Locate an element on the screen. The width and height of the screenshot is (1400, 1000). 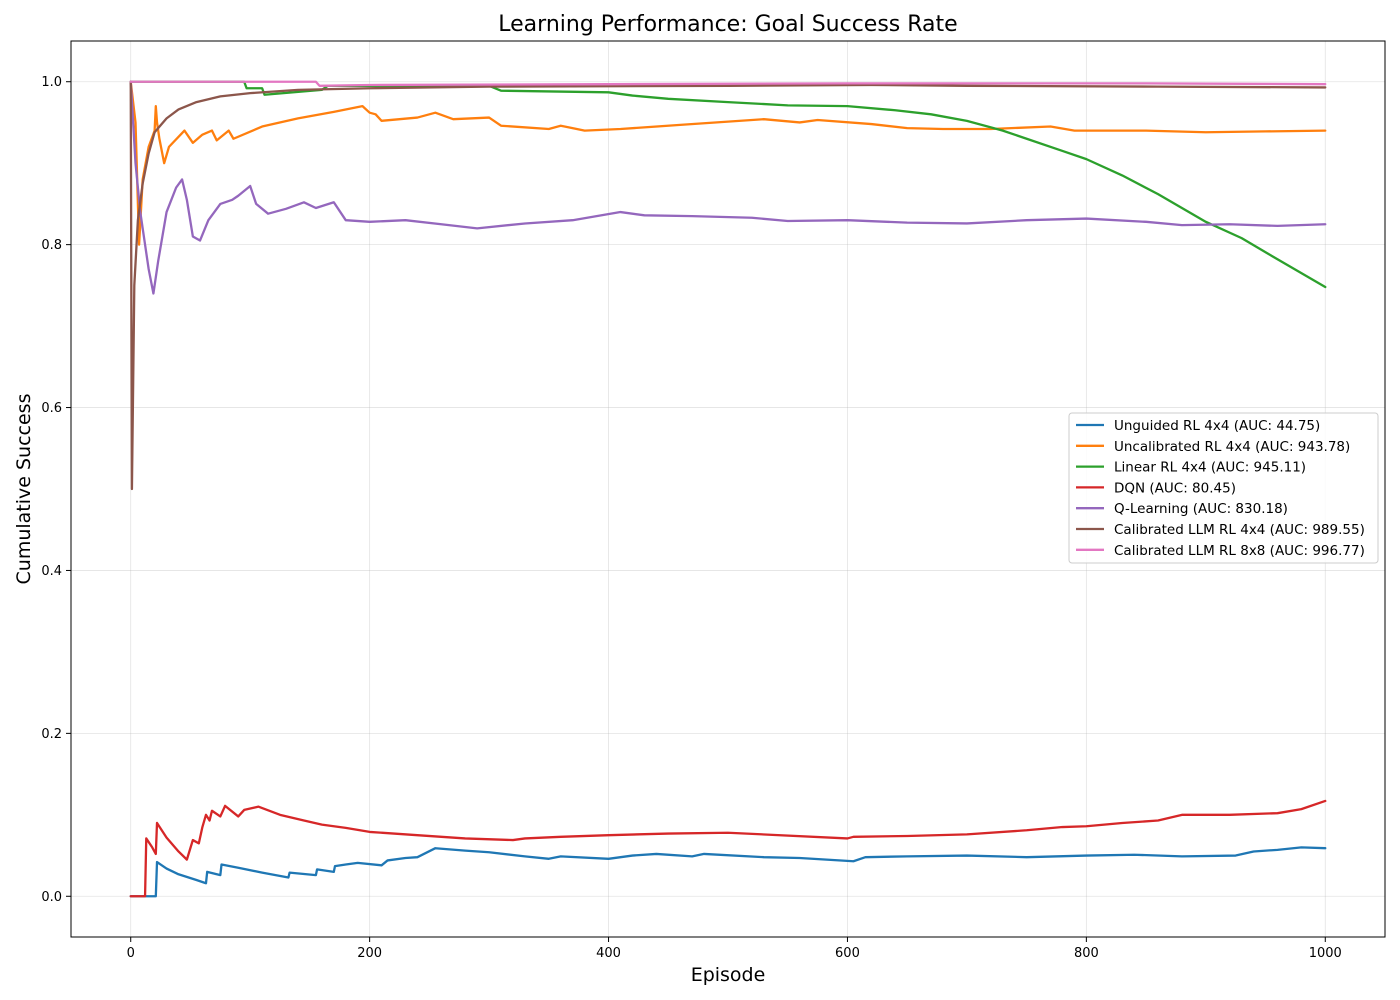
x-tick-label: 600 is located at coordinates (847, 953).